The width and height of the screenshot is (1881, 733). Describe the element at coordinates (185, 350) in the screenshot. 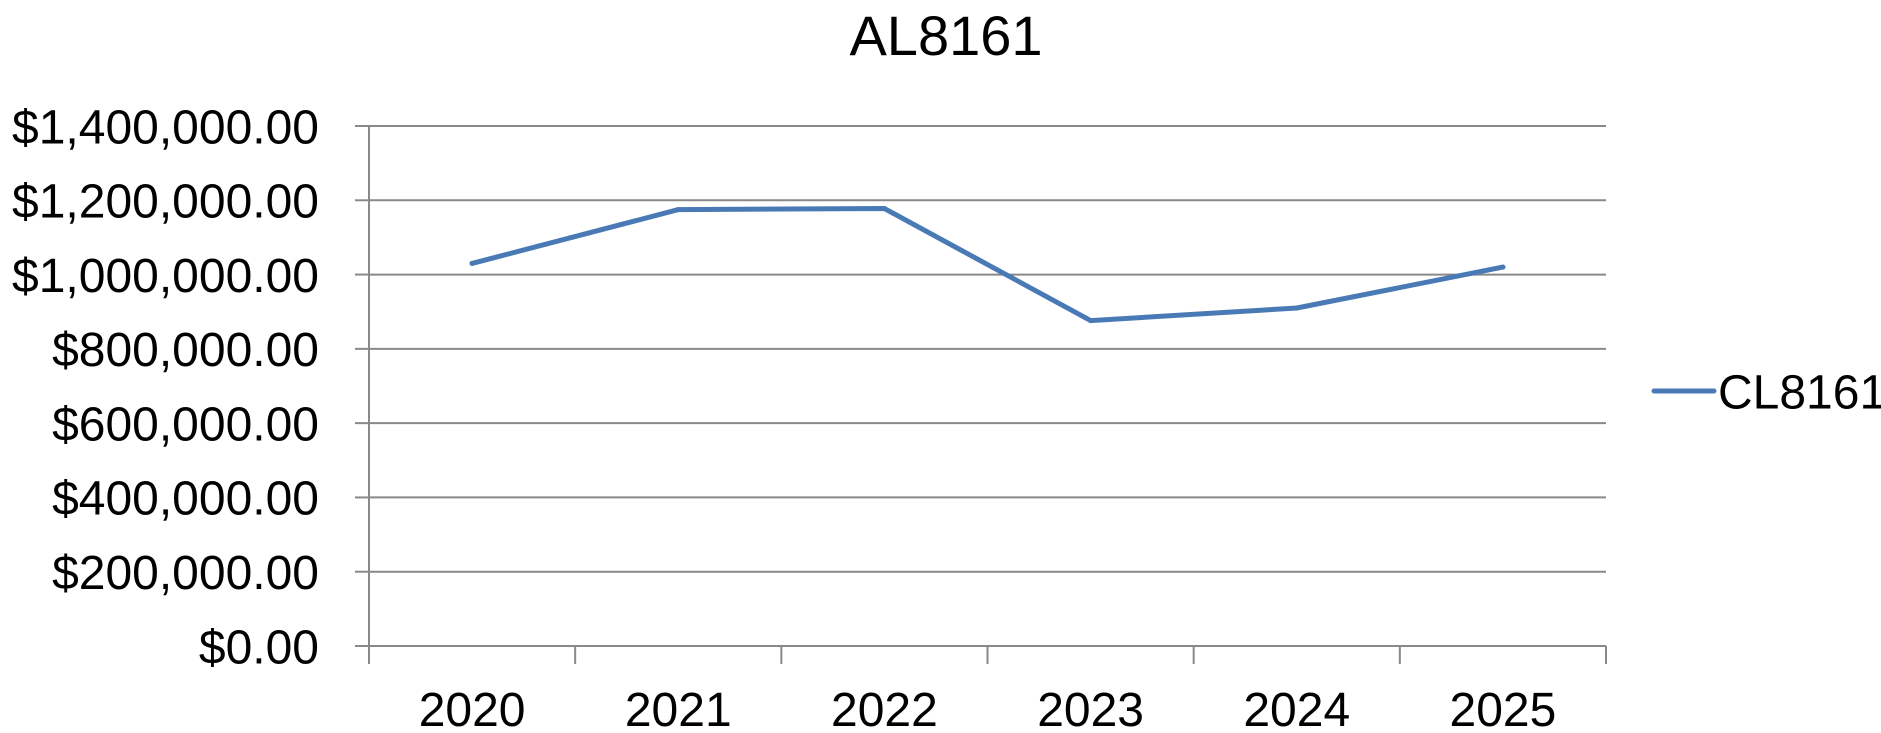

I see `y-tick-label: $800,000.00` at that location.